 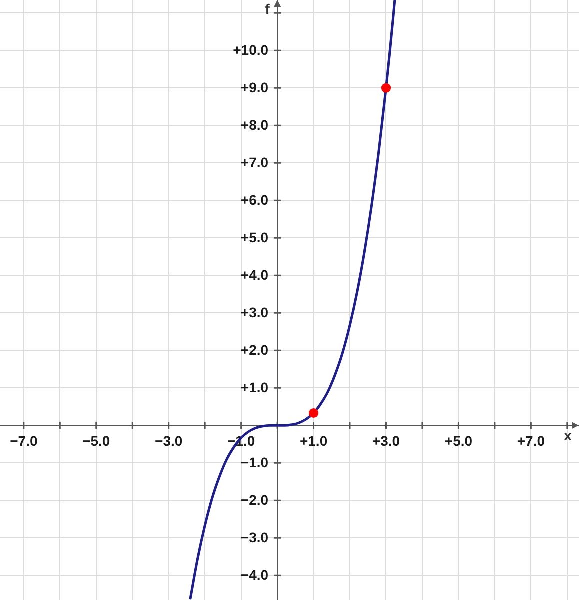 What do you see at coordinates (458, 440) in the screenshot?
I see `x-tick-label: +5.0` at bounding box center [458, 440].